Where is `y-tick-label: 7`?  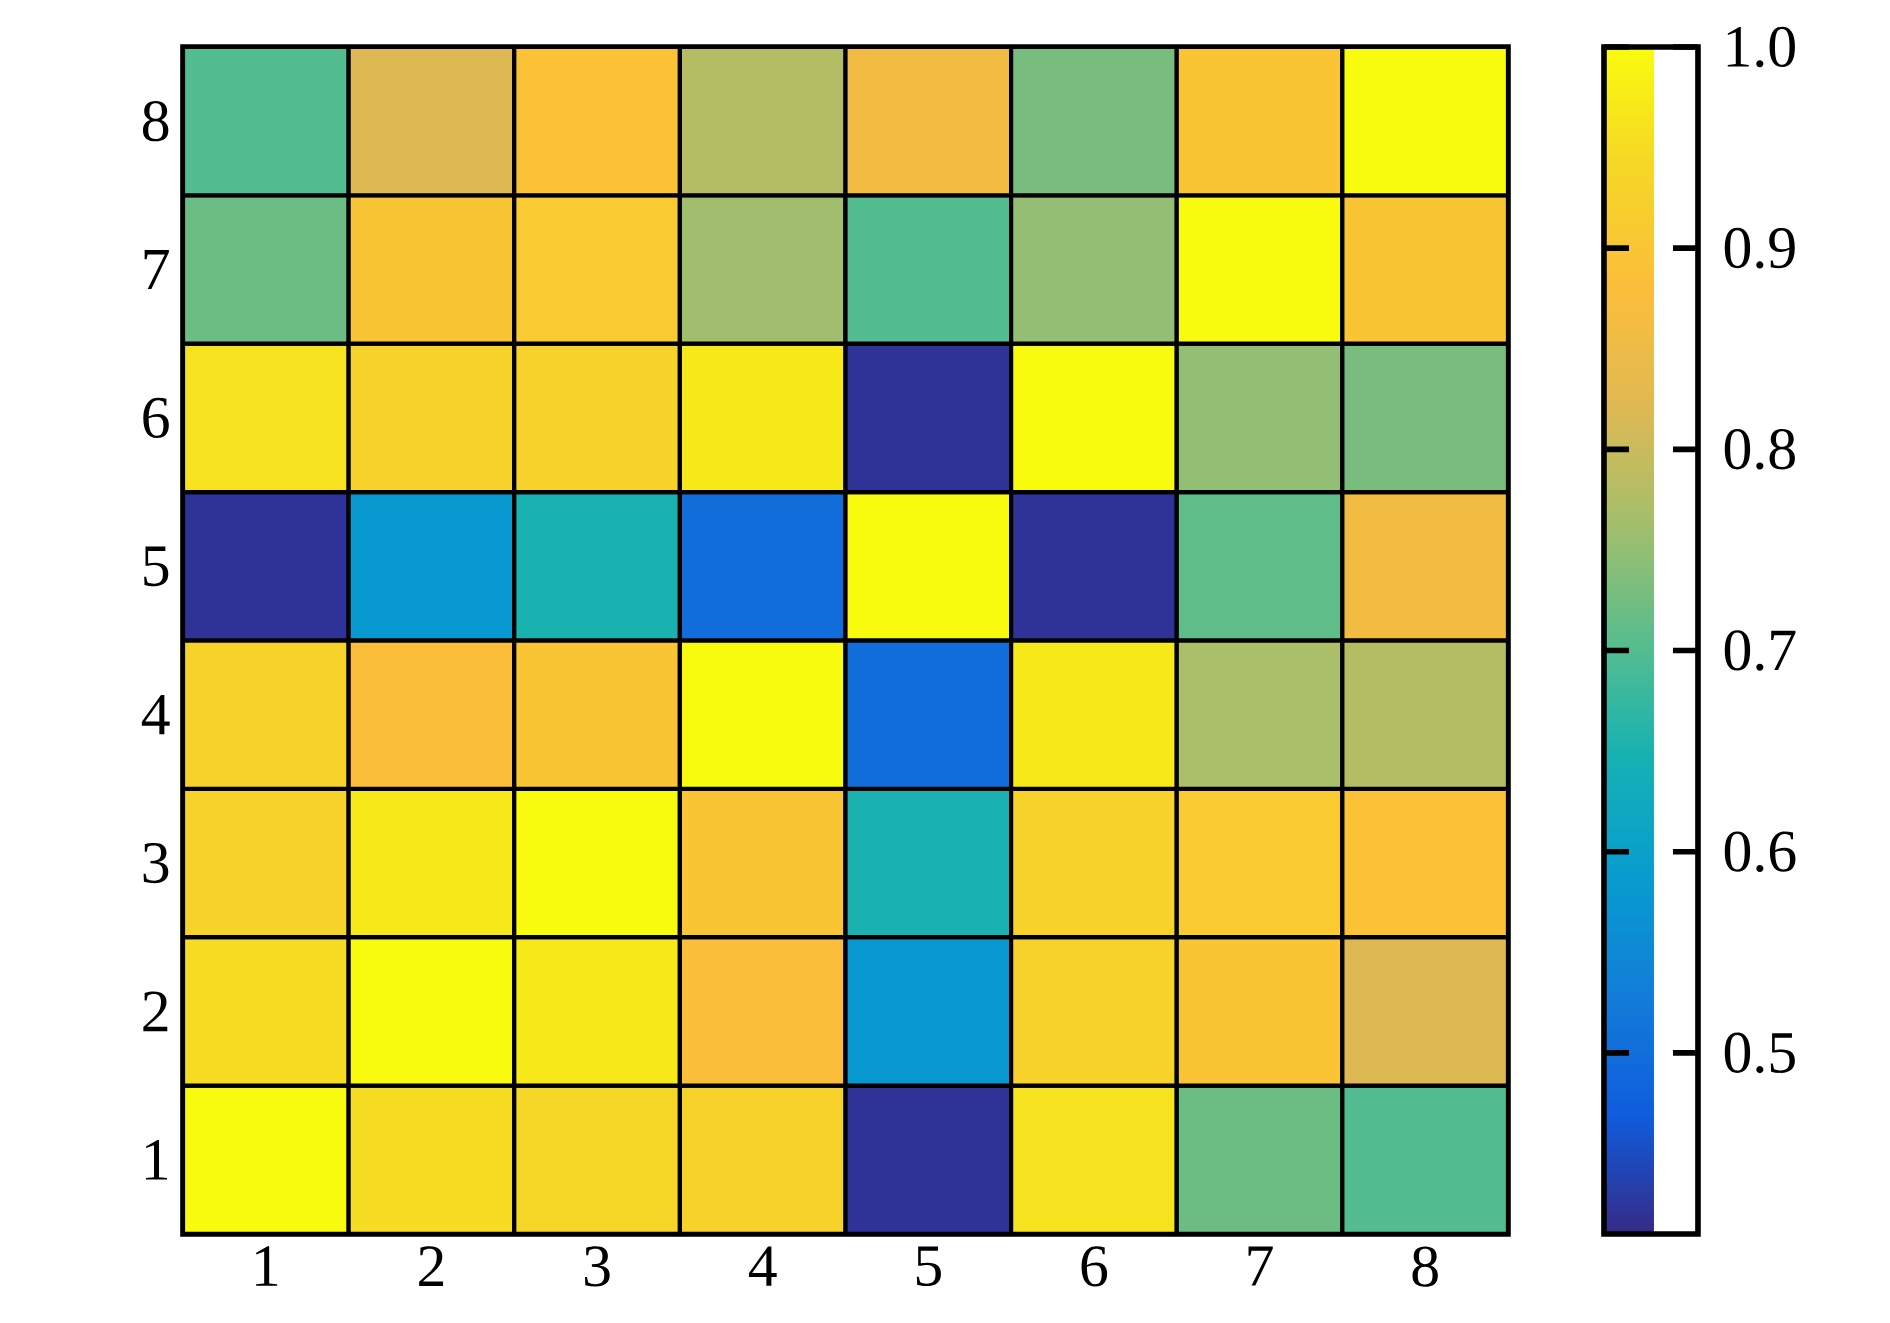
y-tick-label: 7 is located at coordinates (156, 269).